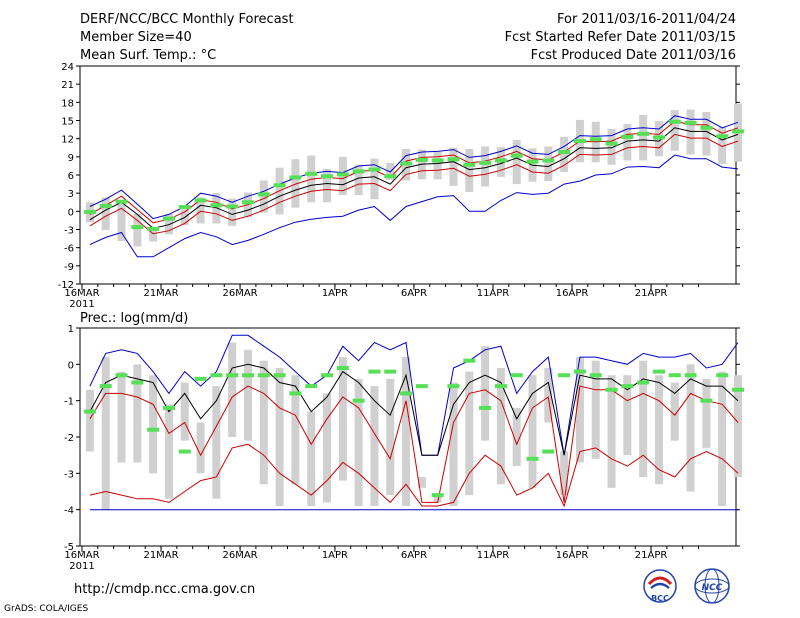 This screenshot has width=800, height=618. I want to click on chart-title: DERF/NCC/BCC Monthly Forecast, so click(187, 19).